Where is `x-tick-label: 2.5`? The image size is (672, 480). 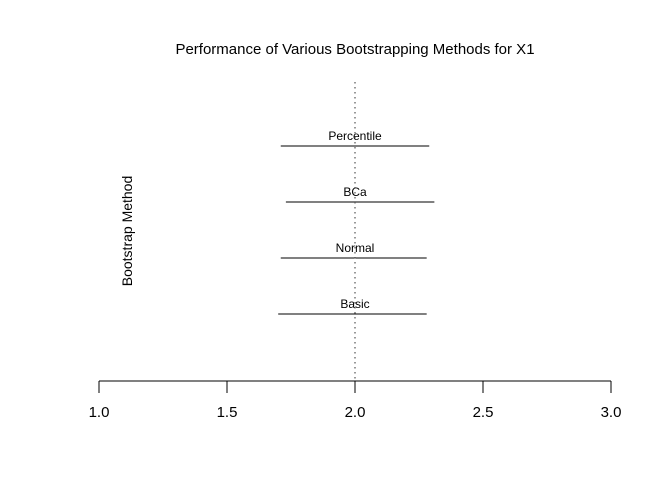 x-tick-label: 2.5 is located at coordinates (483, 412).